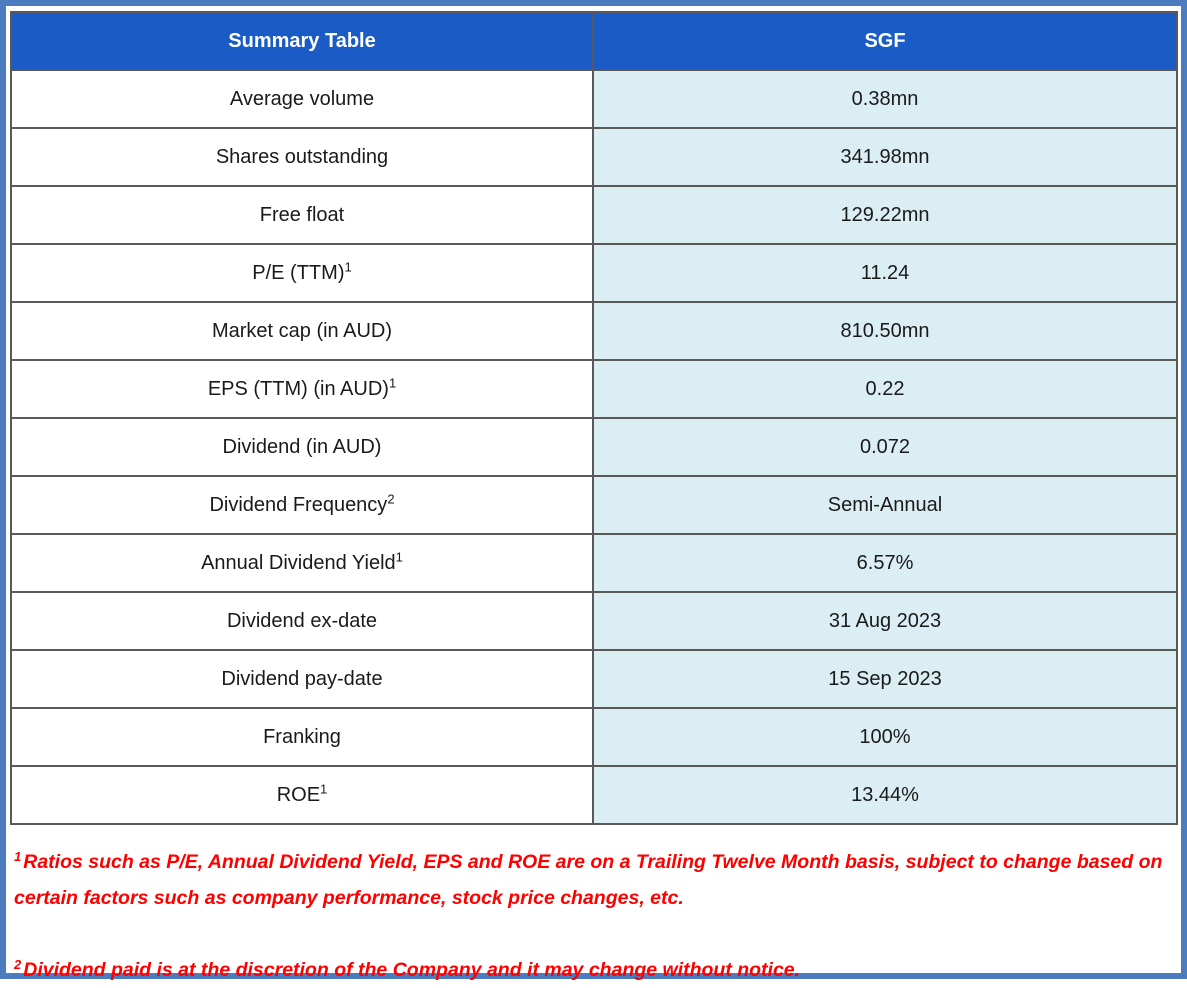  I want to click on table-row: Average volume 0.38mn, so click(594, 99).